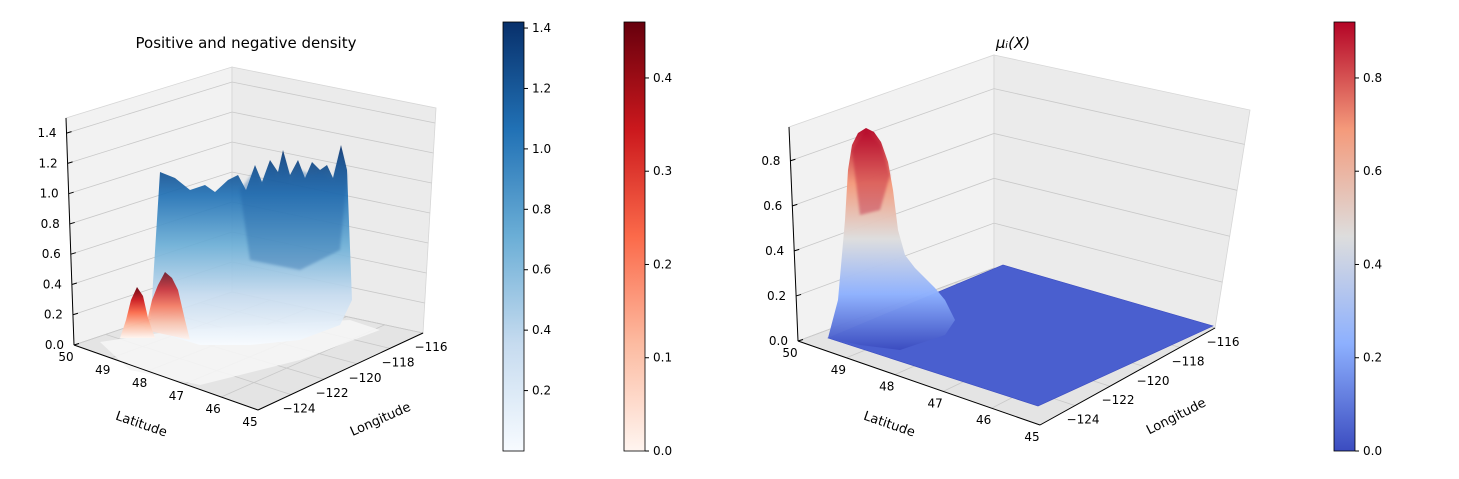  What do you see at coordinates (139, 383) in the screenshot?
I see `left-y-tick-label: 48` at bounding box center [139, 383].